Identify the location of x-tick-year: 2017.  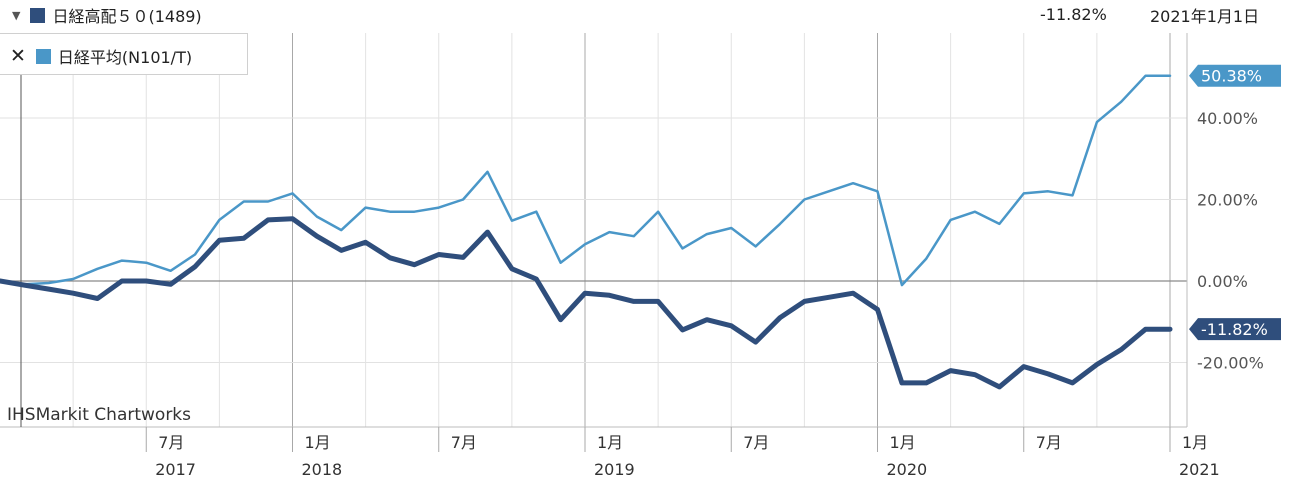
(175, 469).